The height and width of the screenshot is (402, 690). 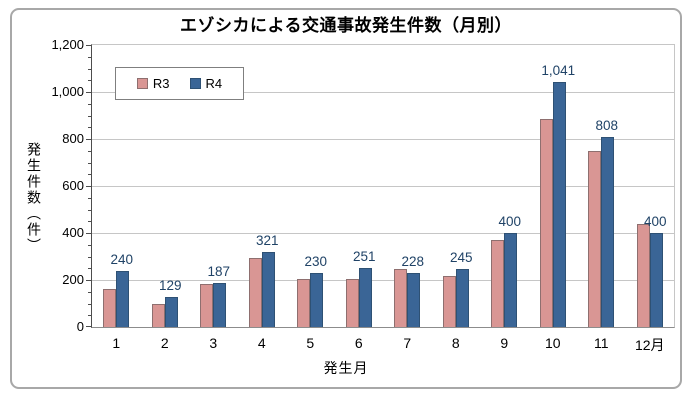 What do you see at coordinates (195, 83) in the screenshot?
I see `r4-series-swatch` at bounding box center [195, 83].